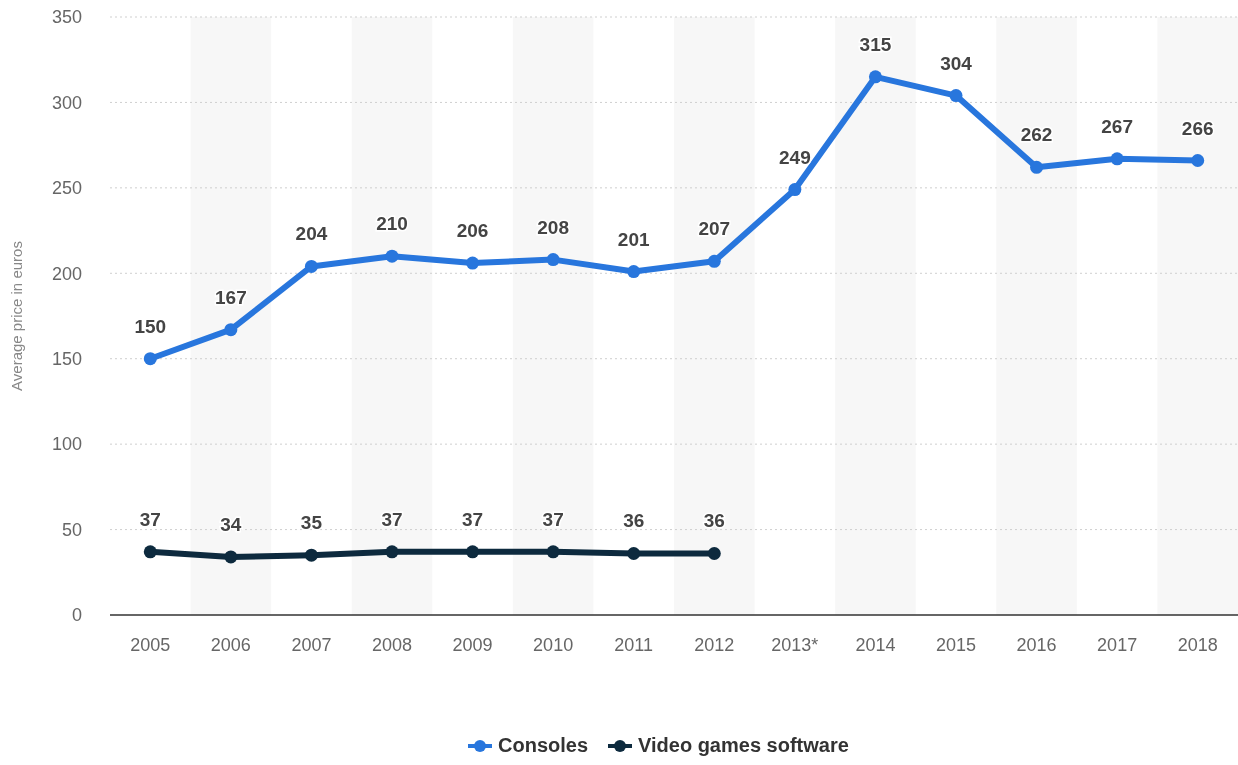 The width and height of the screenshot is (1238, 765). I want to click on data-label: 208, so click(553, 227).